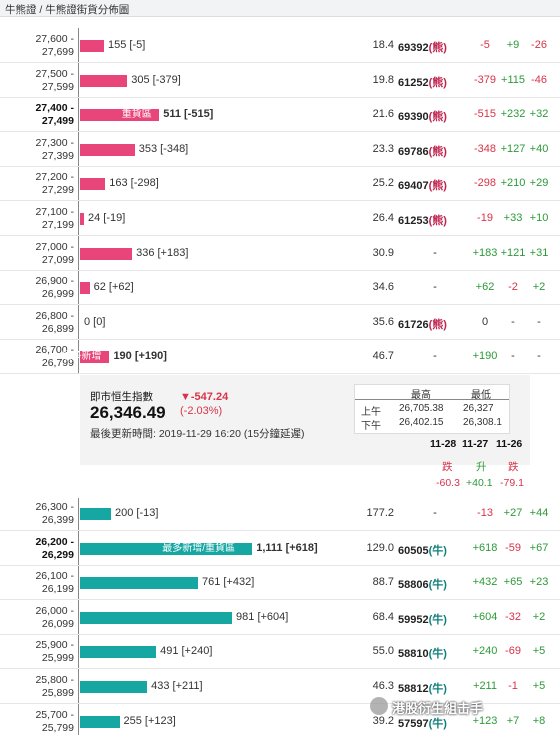 Image resolution: width=560 pixels, height=735 pixels. Describe the element at coordinates (513, 321) in the screenshot. I see `change-2: -` at that location.